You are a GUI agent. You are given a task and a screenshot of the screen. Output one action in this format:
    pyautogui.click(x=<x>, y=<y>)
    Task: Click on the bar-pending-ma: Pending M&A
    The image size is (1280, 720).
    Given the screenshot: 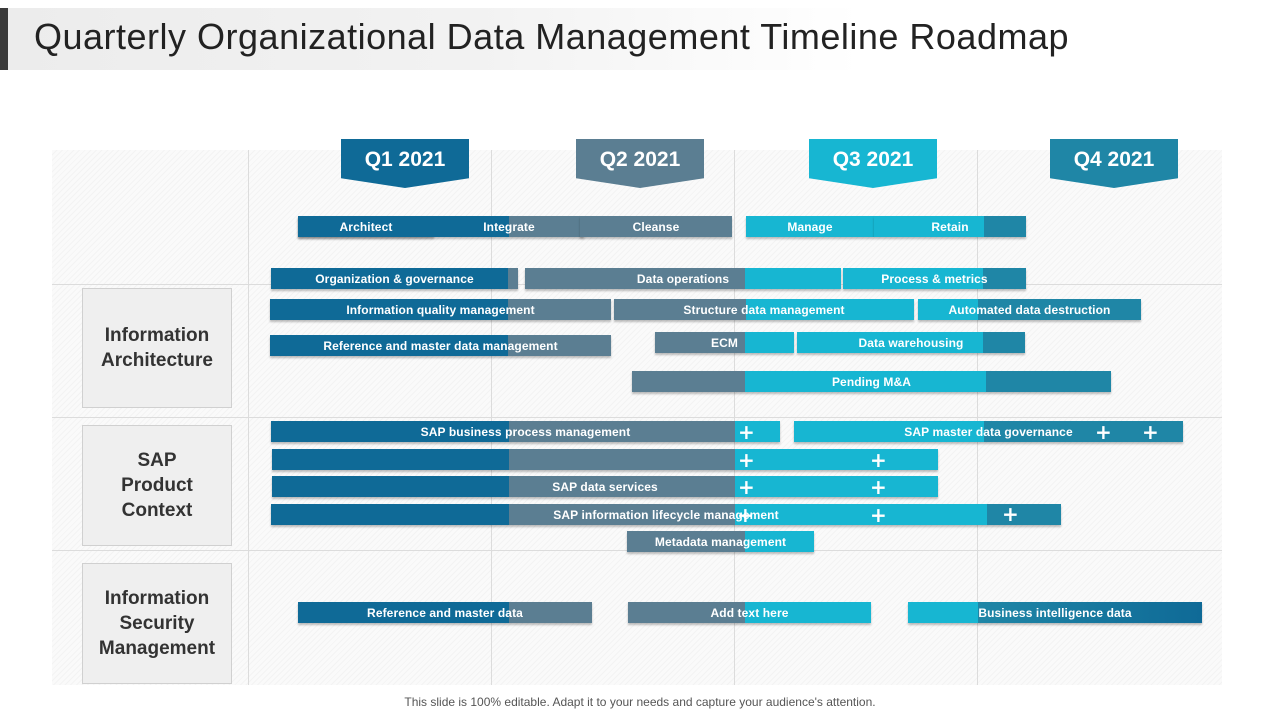 What is the action you would take?
    pyautogui.click(x=871, y=381)
    